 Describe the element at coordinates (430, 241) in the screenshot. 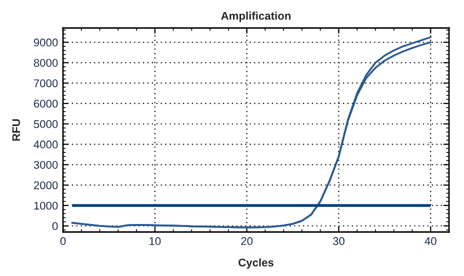

I see `x-tick-label: 40` at that location.